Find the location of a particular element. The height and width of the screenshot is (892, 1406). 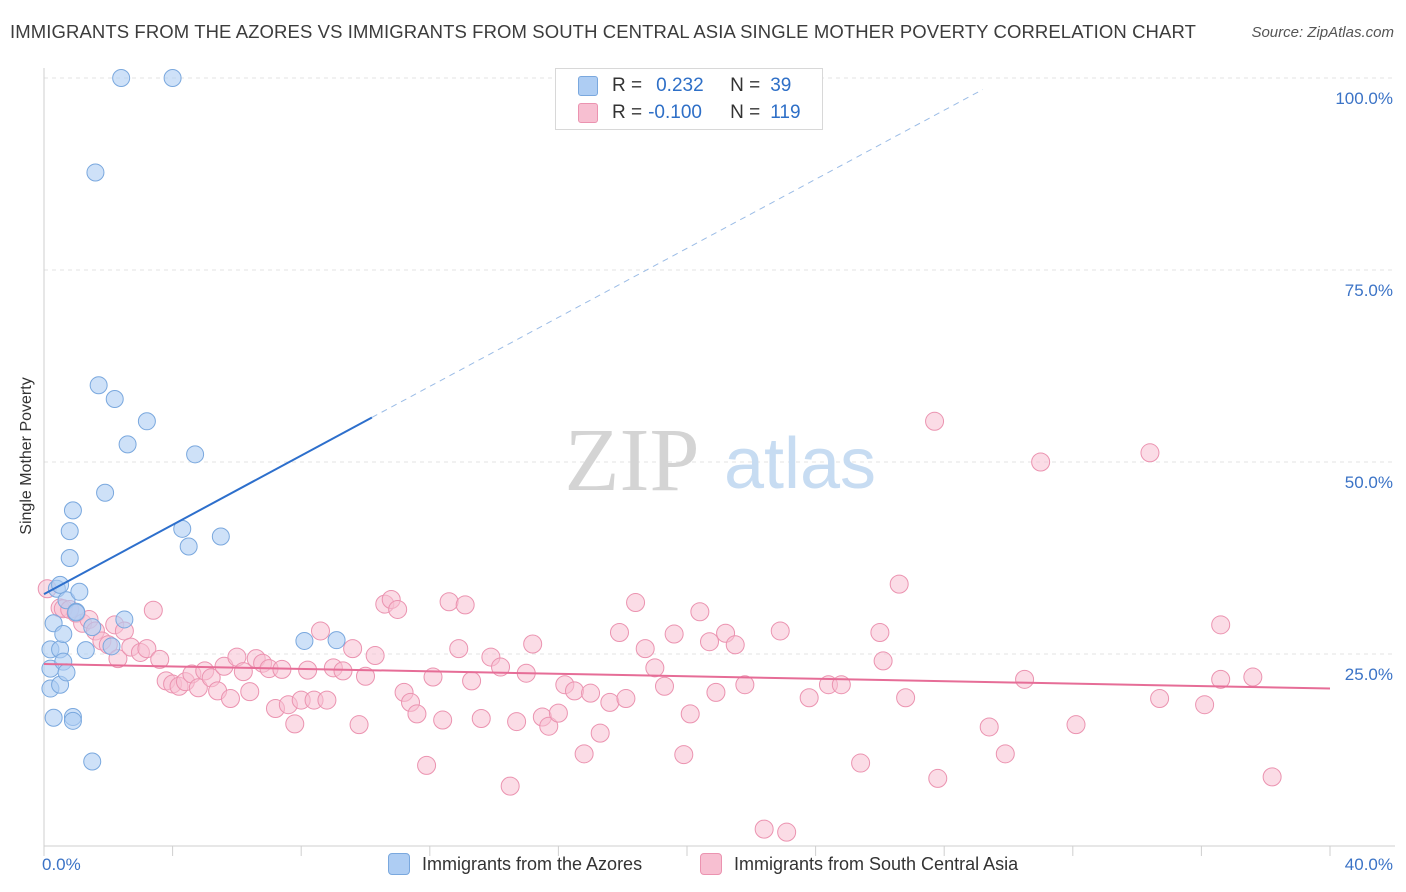

legend-row-pink: R = -0.100 N = 119 is located at coordinates (689, 113).